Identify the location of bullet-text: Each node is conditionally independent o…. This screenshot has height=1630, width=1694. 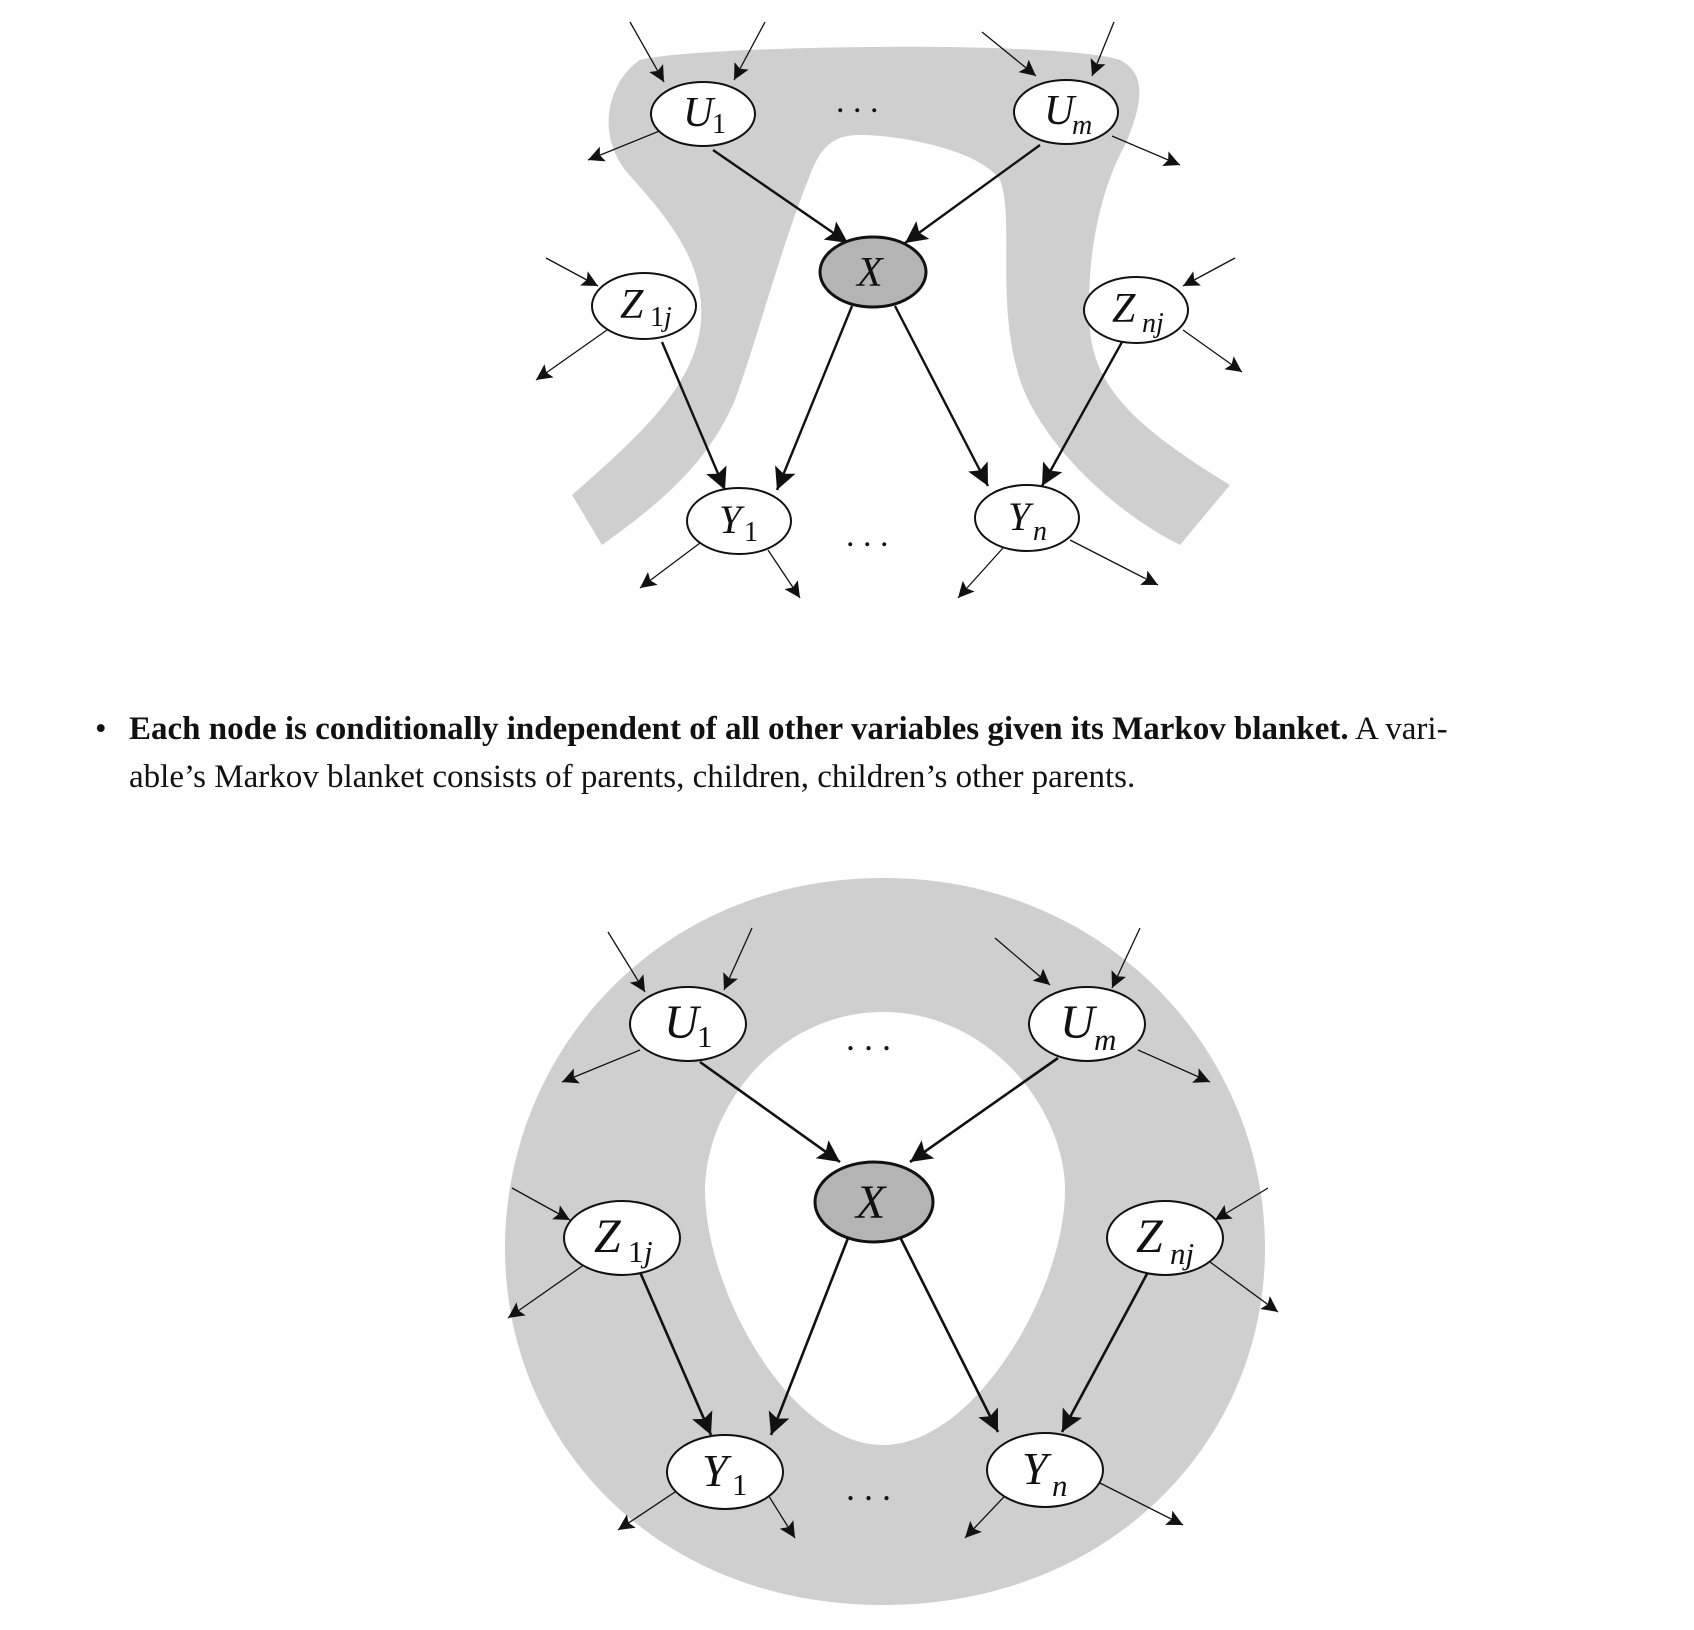
(879, 753).